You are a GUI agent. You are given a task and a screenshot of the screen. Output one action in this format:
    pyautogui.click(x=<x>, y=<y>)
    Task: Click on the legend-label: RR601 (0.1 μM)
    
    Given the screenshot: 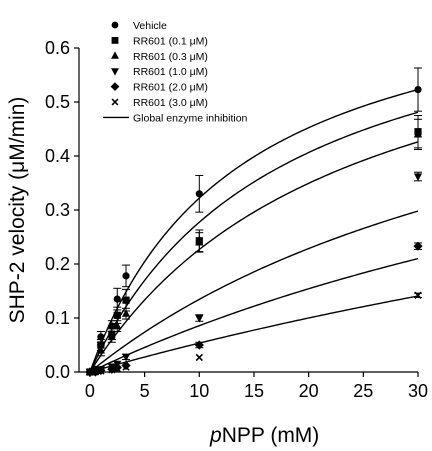 What is the action you would take?
    pyautogui.click(x=170, y=41)
    